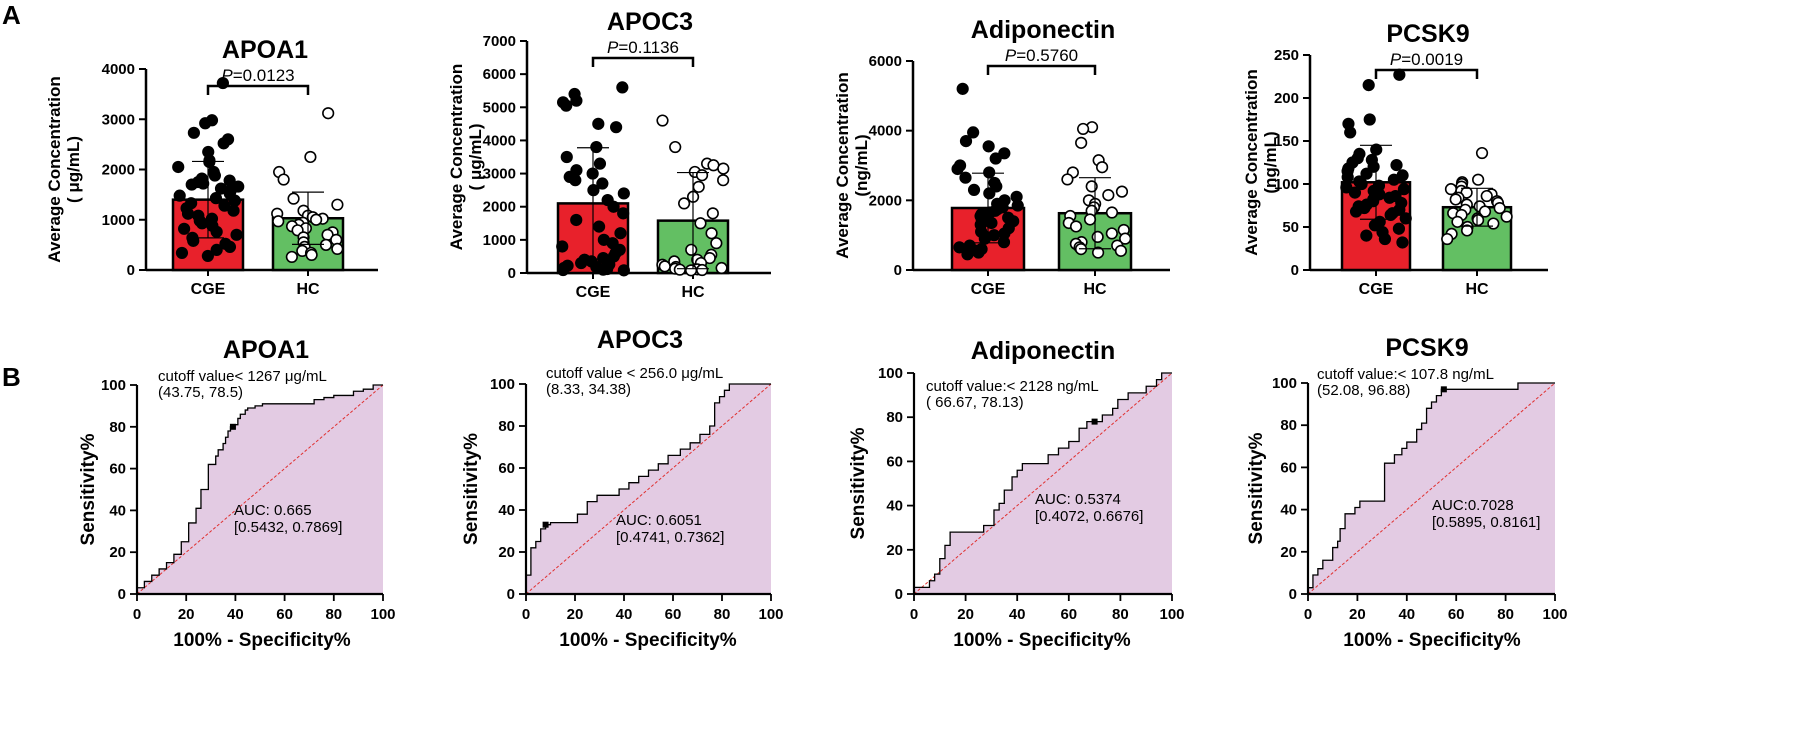  What do you see at coordinates (506, 552) in the screenshot?
I see `y-tick-label: 20` at bounding box center [506, 552].